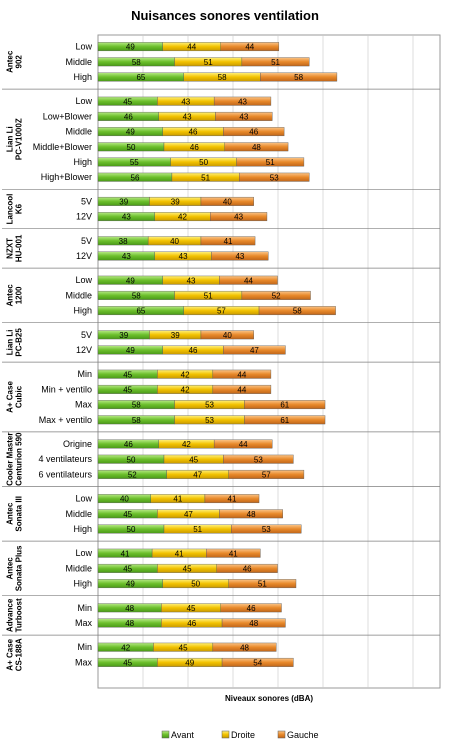  What do you see at coordinates (10, 459) in the screenshot?
I see `group-label-line: Cooler Master` at bounding box center [10, 459].